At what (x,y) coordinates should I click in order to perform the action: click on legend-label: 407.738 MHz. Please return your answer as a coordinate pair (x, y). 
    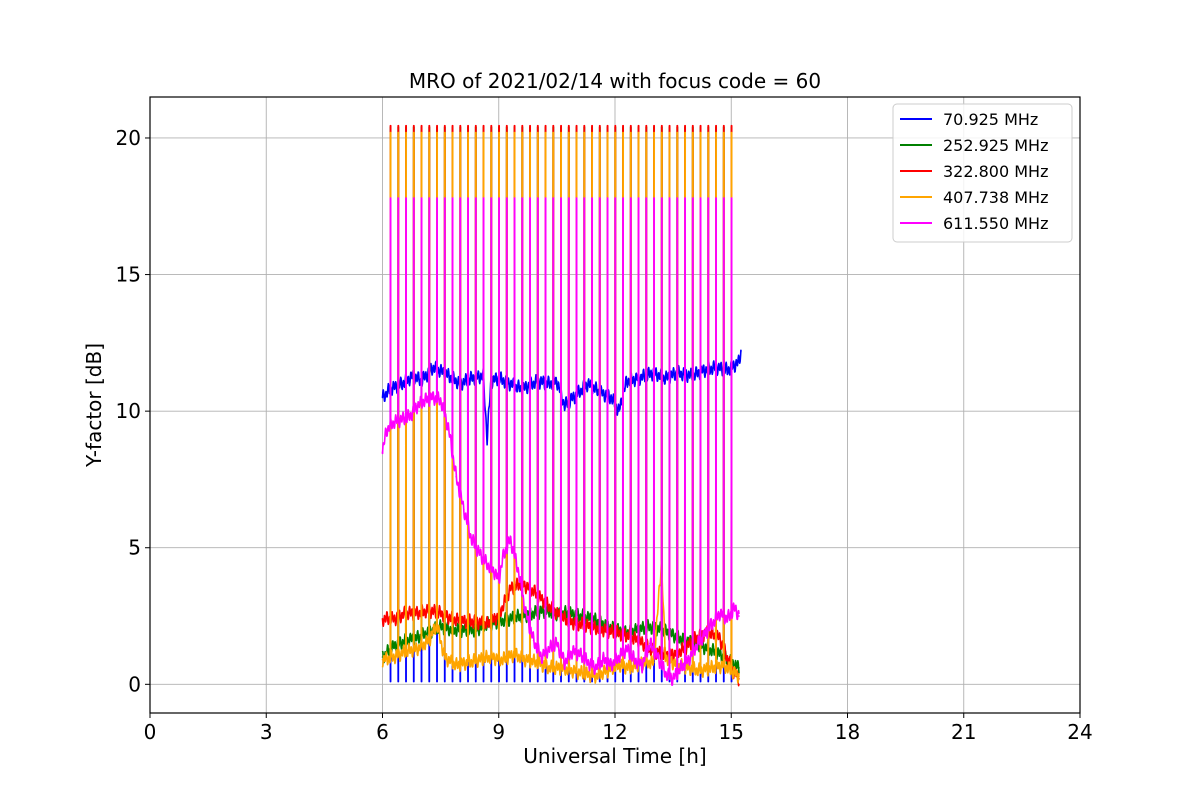
    Looking at the image, I should click on (995, 197).